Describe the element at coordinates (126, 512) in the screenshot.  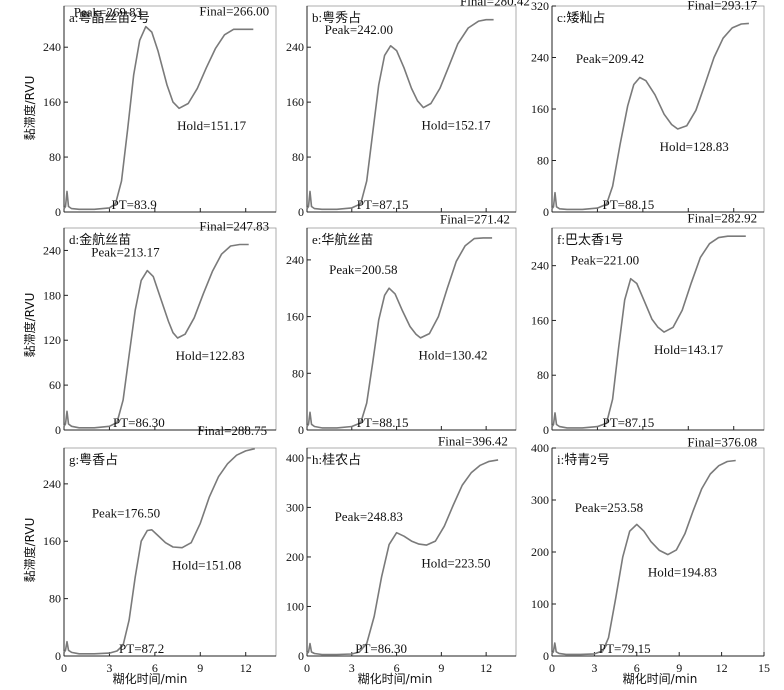
I see `peak-label: Peak=176.50` at that location.